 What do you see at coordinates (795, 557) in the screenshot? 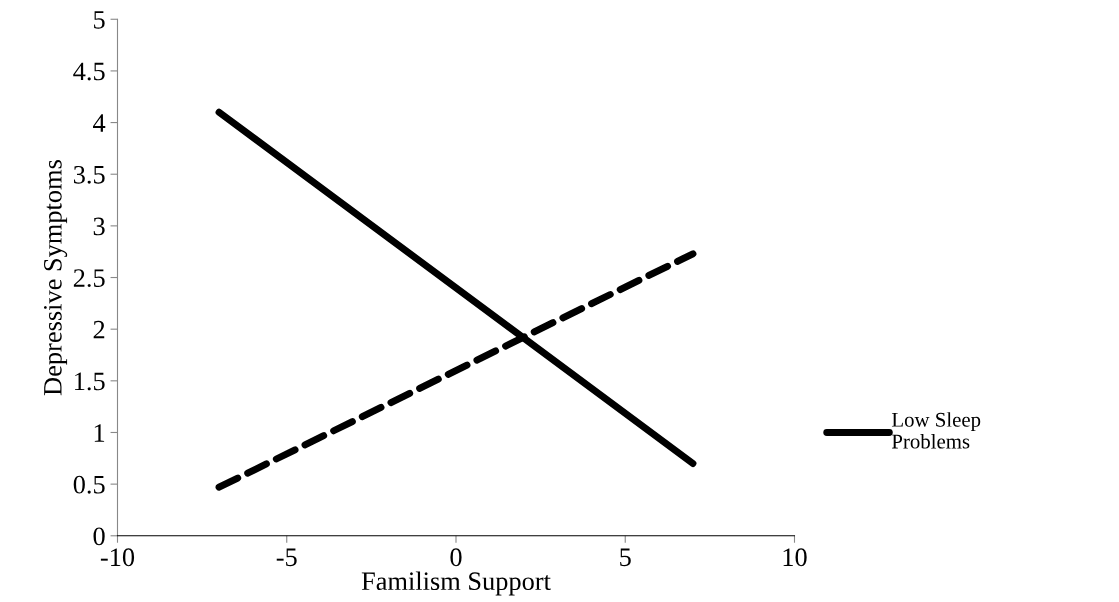
I see `x-tick-label: 10` at bounding box center [795, 557].